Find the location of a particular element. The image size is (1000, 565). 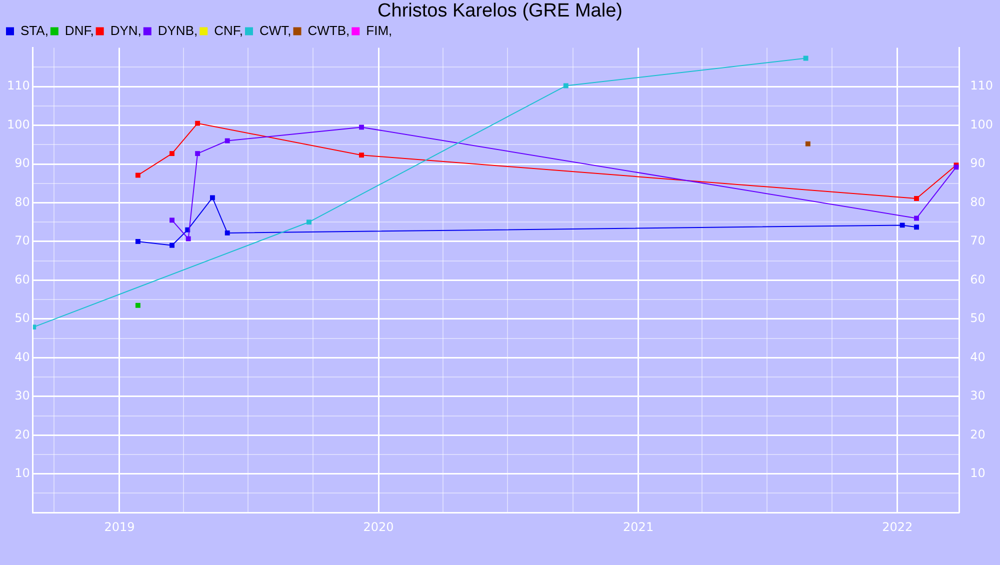

legend-label: CWT, is located at coordinates (275, 30).